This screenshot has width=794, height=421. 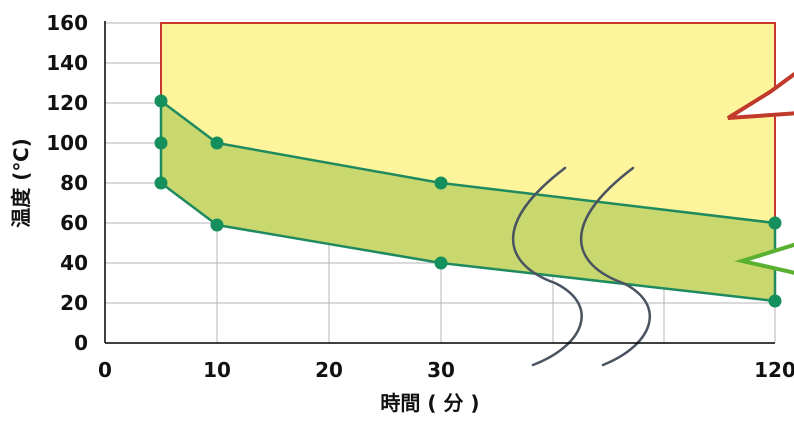 What do you see at coordinates (774, 370) in the screenshot?
I see `x-tick-label: 120` at bounding box center [774, 370].